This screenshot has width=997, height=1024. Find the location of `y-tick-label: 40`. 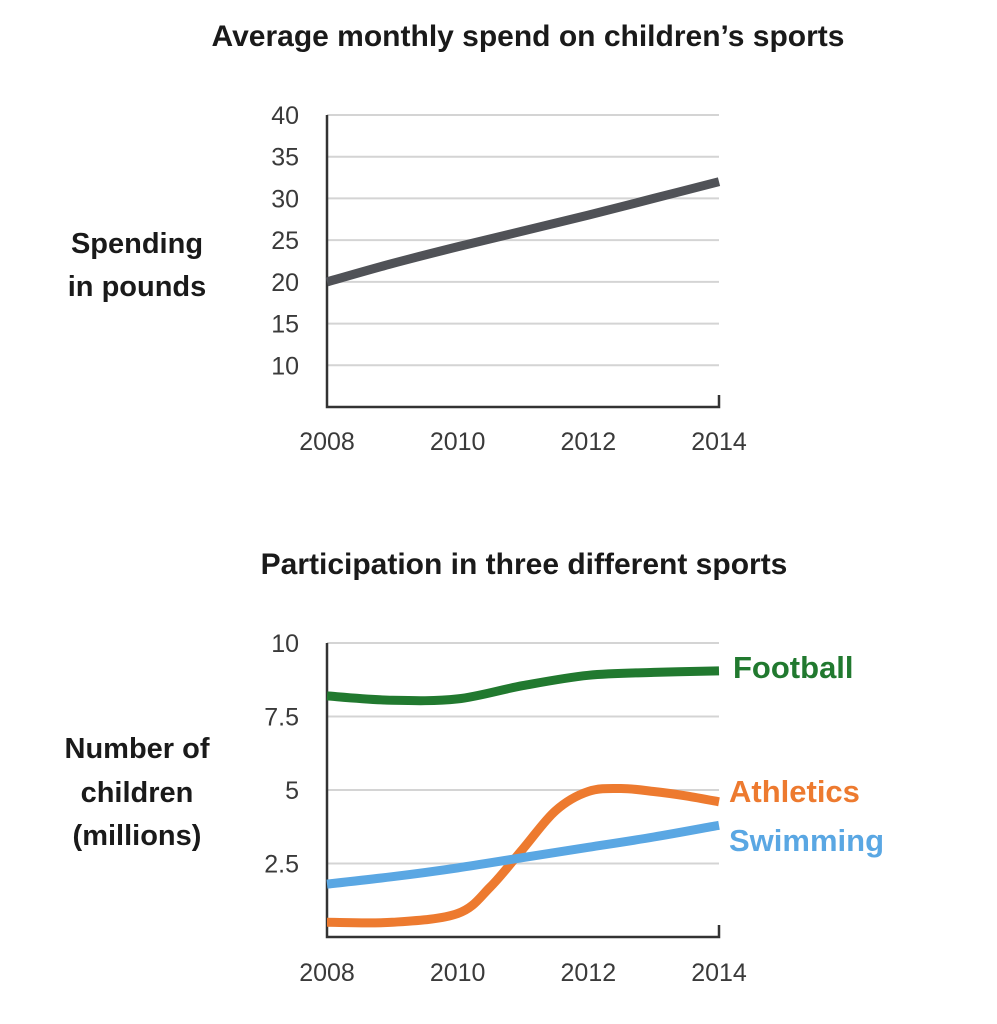

y-tick-label: 40 is located at coordinates (285, 116).